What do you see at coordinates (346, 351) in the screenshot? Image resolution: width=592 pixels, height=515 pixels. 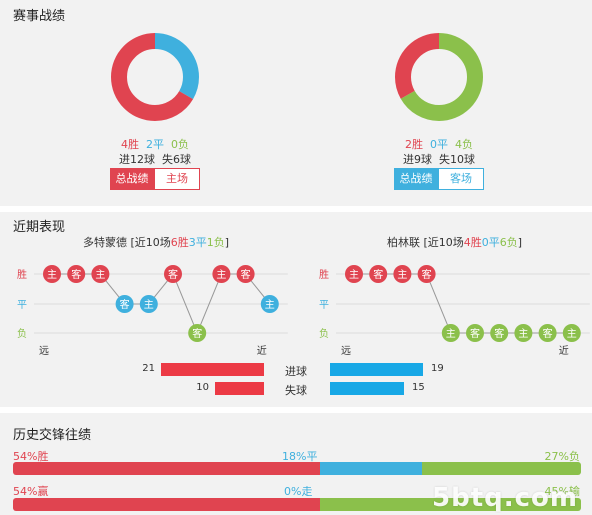 I see `away-axis-far-label: 远` at bounding box center [346, 351].